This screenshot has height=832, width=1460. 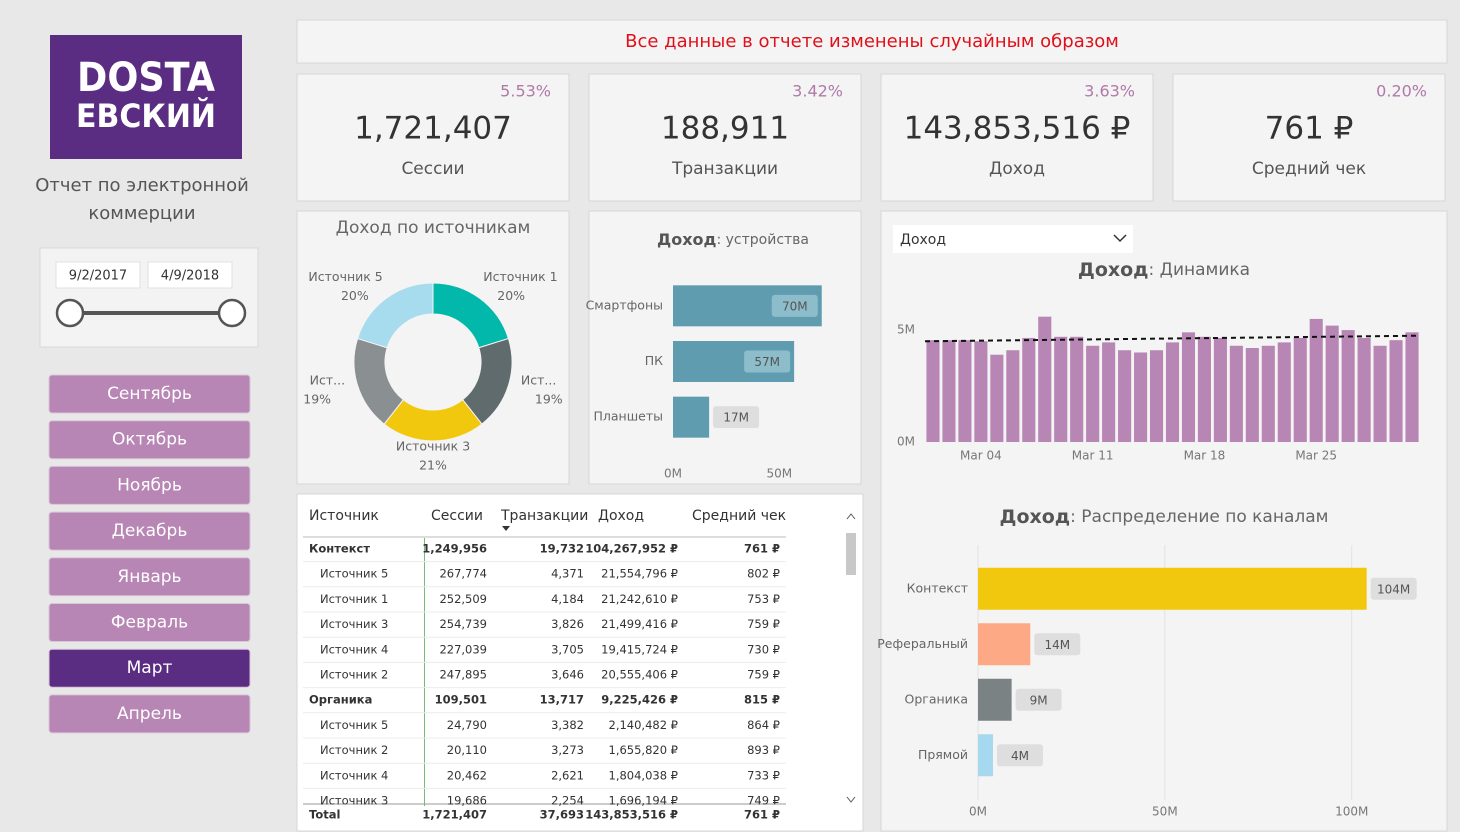 What do you see at coordinates (354, 750) in the screenshot?
I see `table-cell: Источник 2` at bounding box center [354, 750].